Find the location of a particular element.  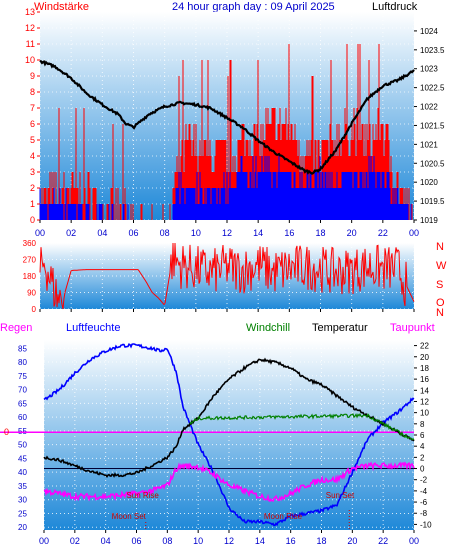

climate-xtick-label: 18 is located at coordinates (321, 541).